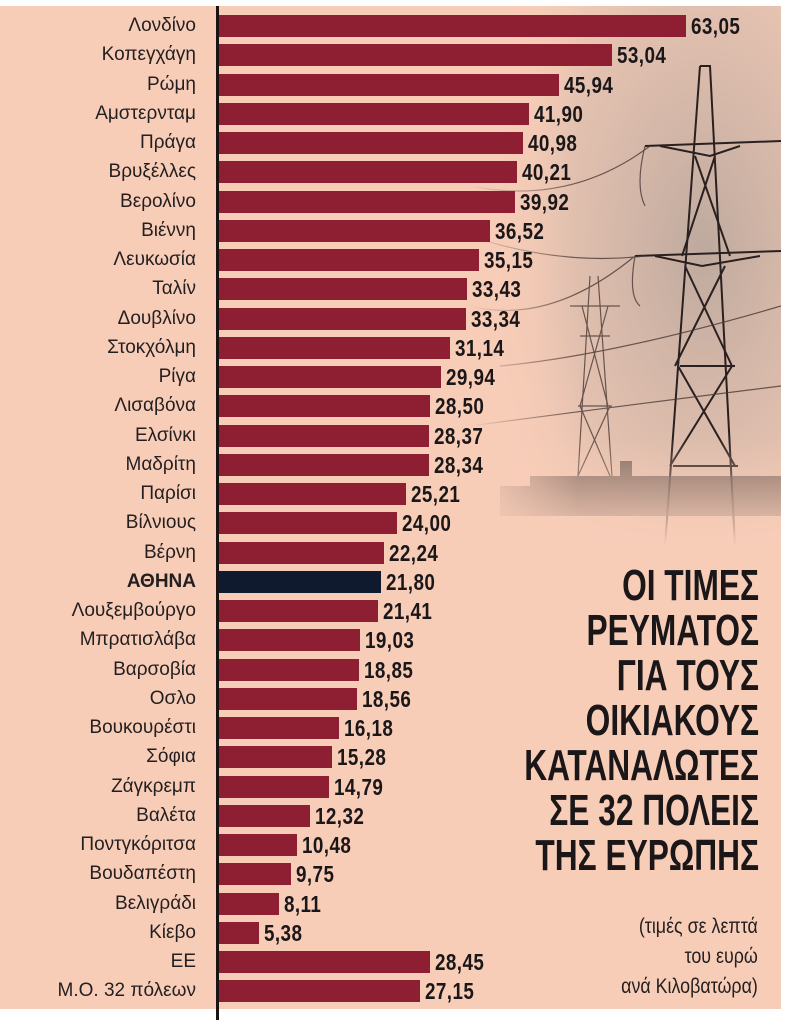  I want to click on value-label: 22,24, so click(413, 552).